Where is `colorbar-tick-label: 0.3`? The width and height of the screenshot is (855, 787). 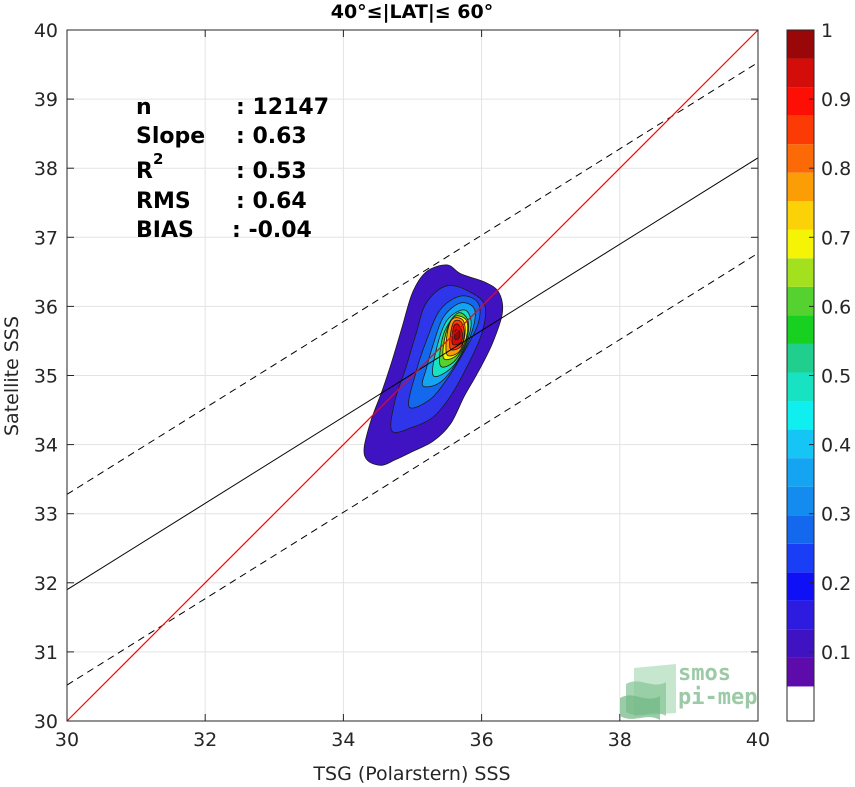
colorbar-tick-label: 0.3 is located at coordinates (836, 515).